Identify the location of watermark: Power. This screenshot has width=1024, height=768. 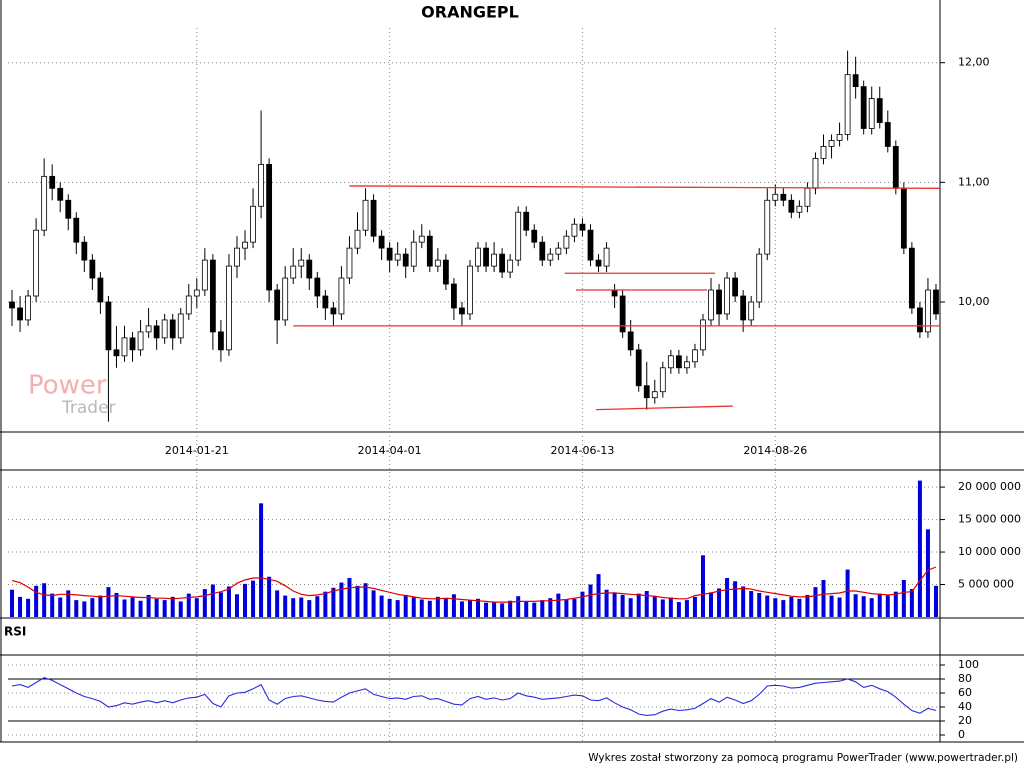
(67, 386).